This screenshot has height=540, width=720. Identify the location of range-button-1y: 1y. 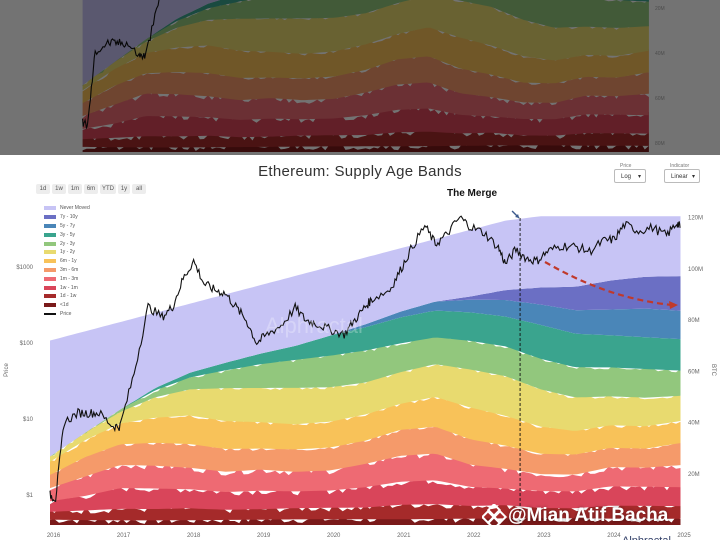
(124, 189).